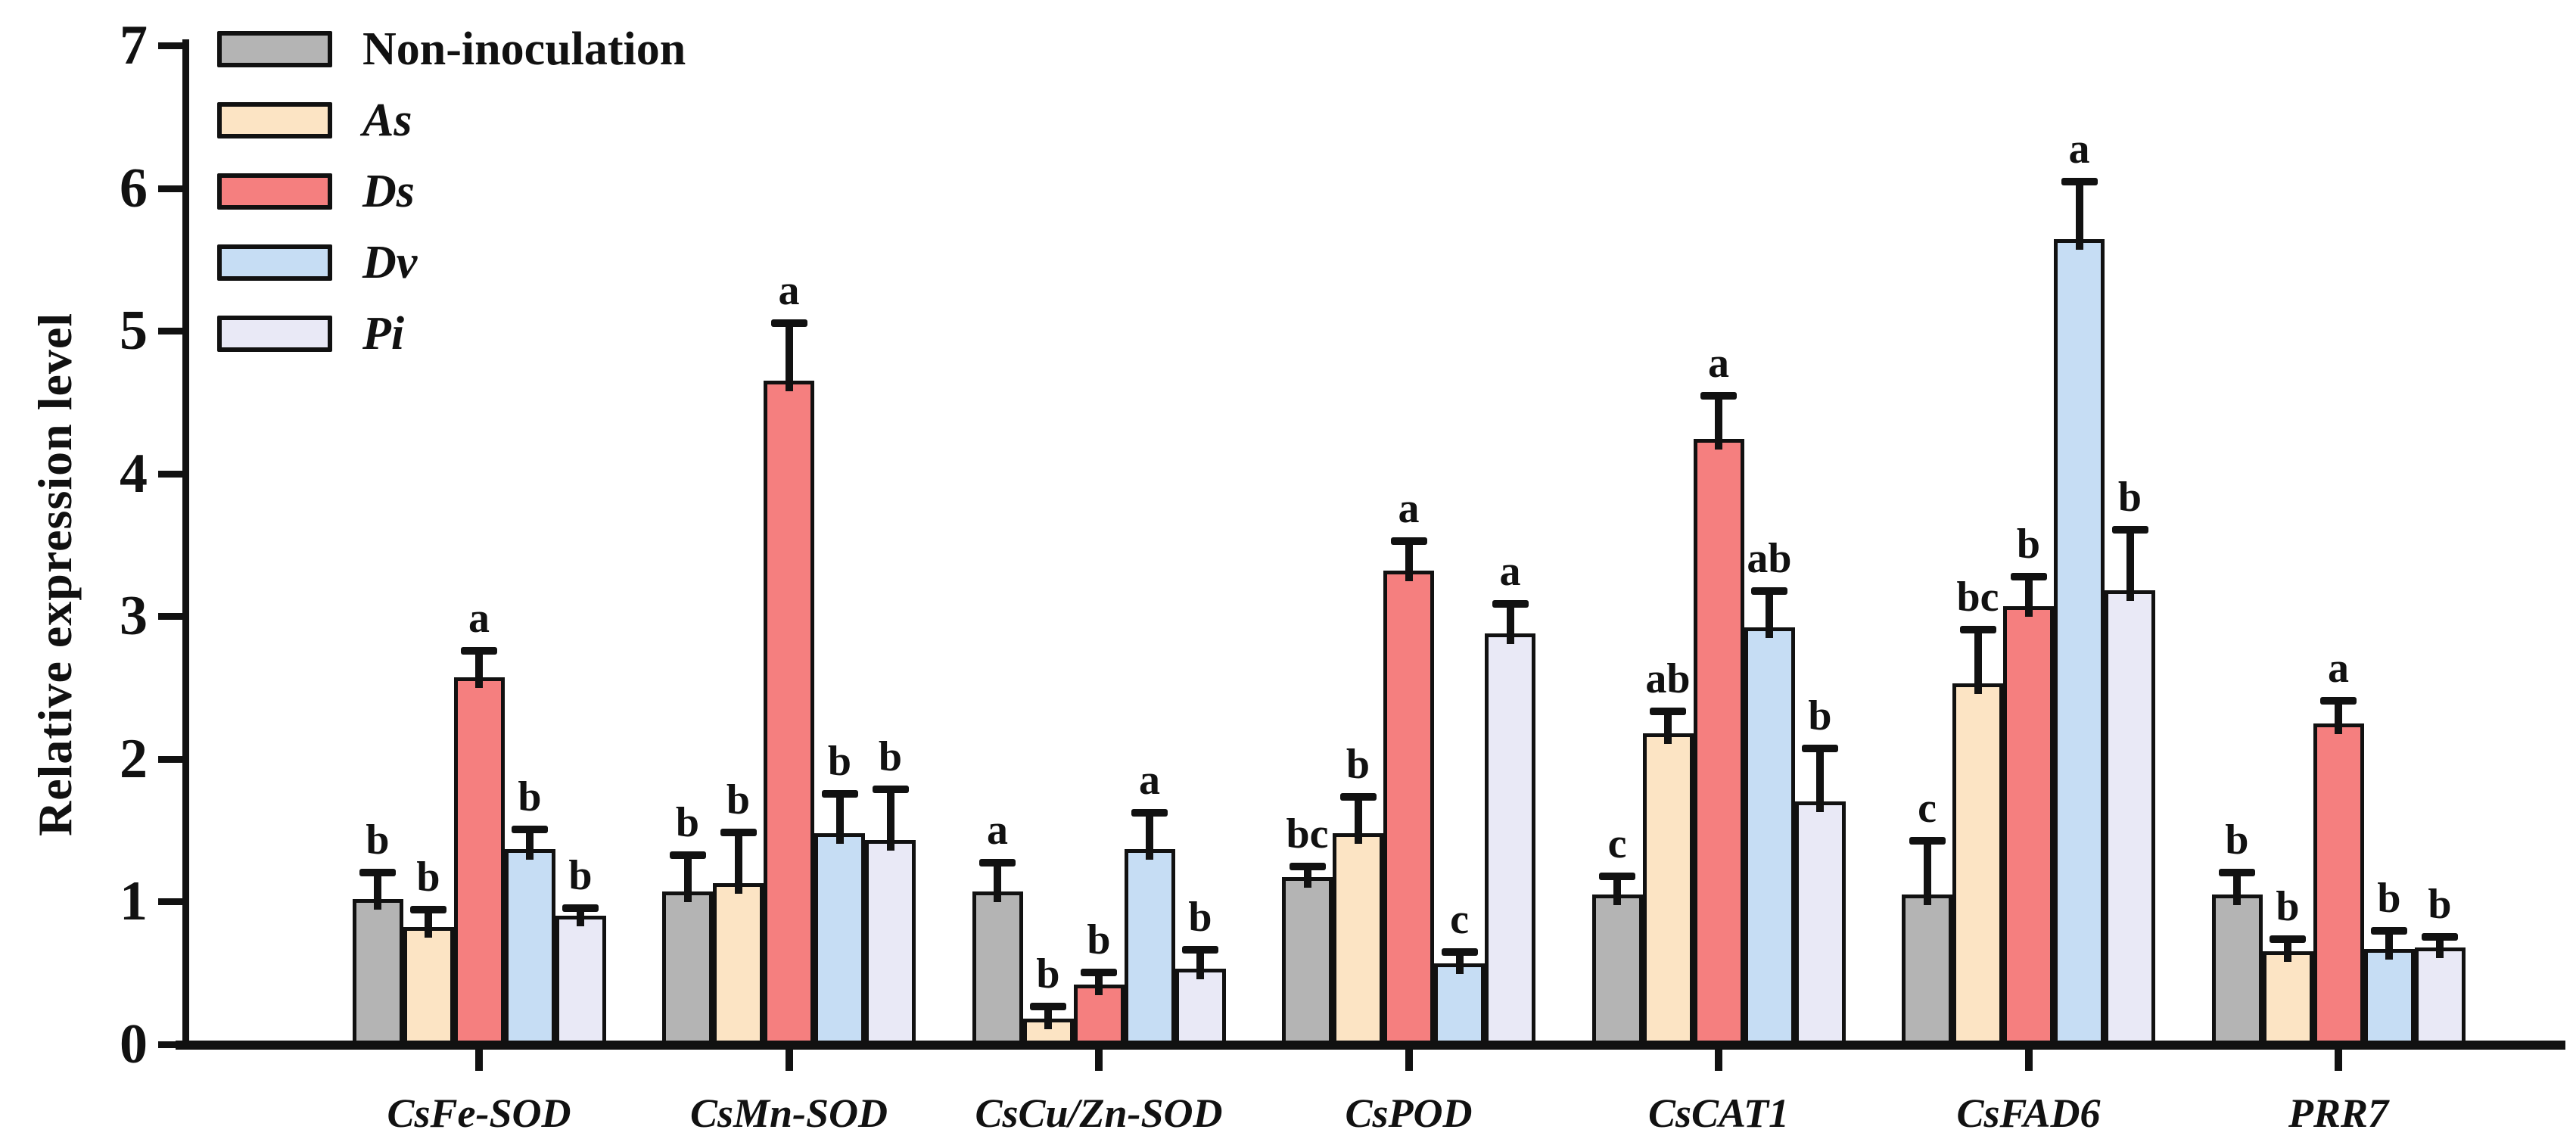 This screenshot has width=2576, height=1145. I want to click on y-tick-label: 2, so click(134, 758).